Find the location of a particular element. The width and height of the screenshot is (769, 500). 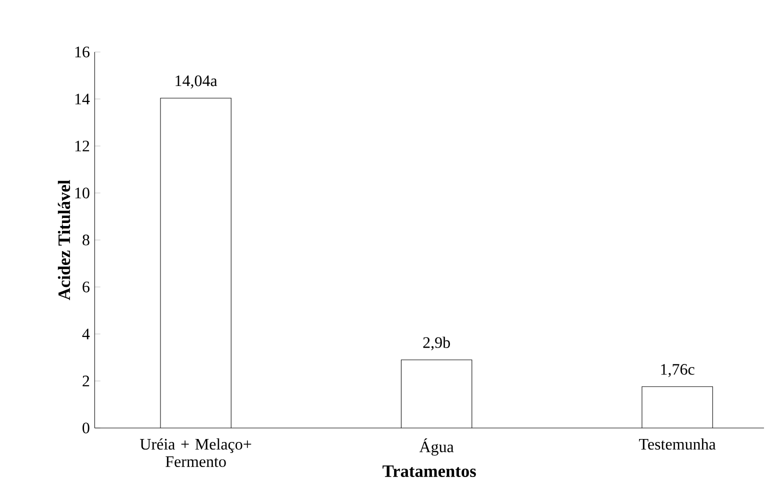

y-tick-label: 16 is located at coordinates (82, 52).